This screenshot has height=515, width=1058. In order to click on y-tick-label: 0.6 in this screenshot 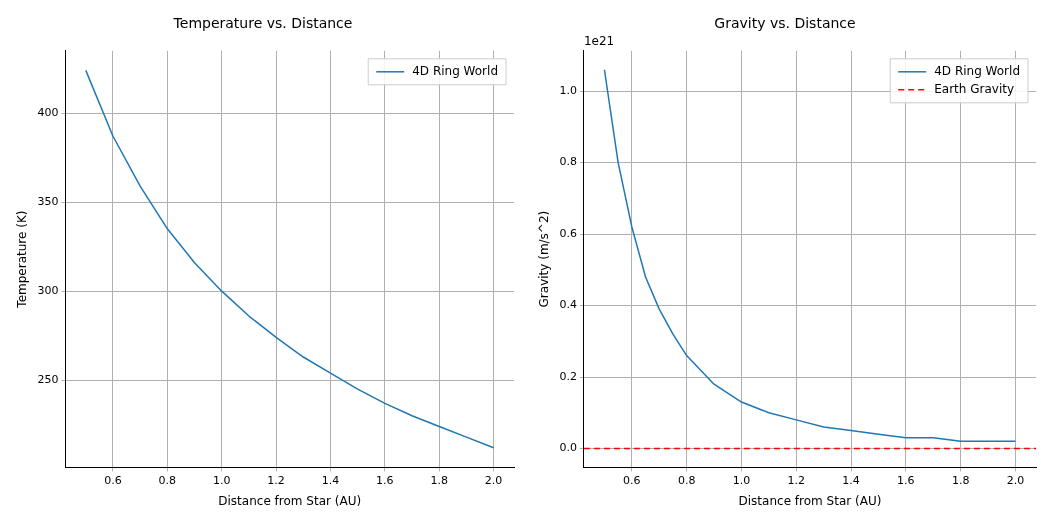, I will do `click(568, 233)`.